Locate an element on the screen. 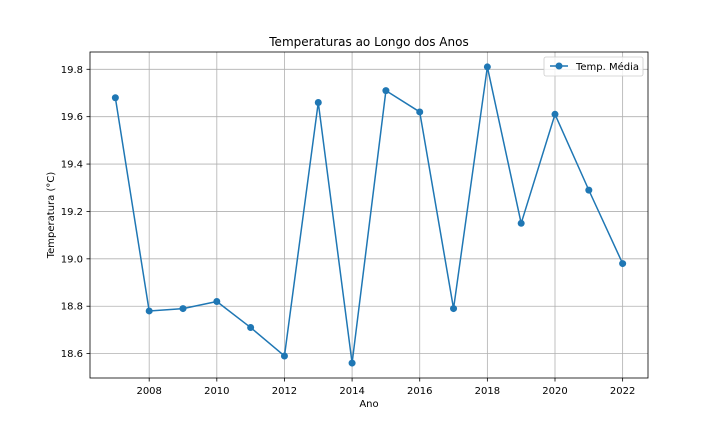 The width and height of the screenshot is (720, 432). x-tick-label: 2012 is located at coordinates (284, 391).